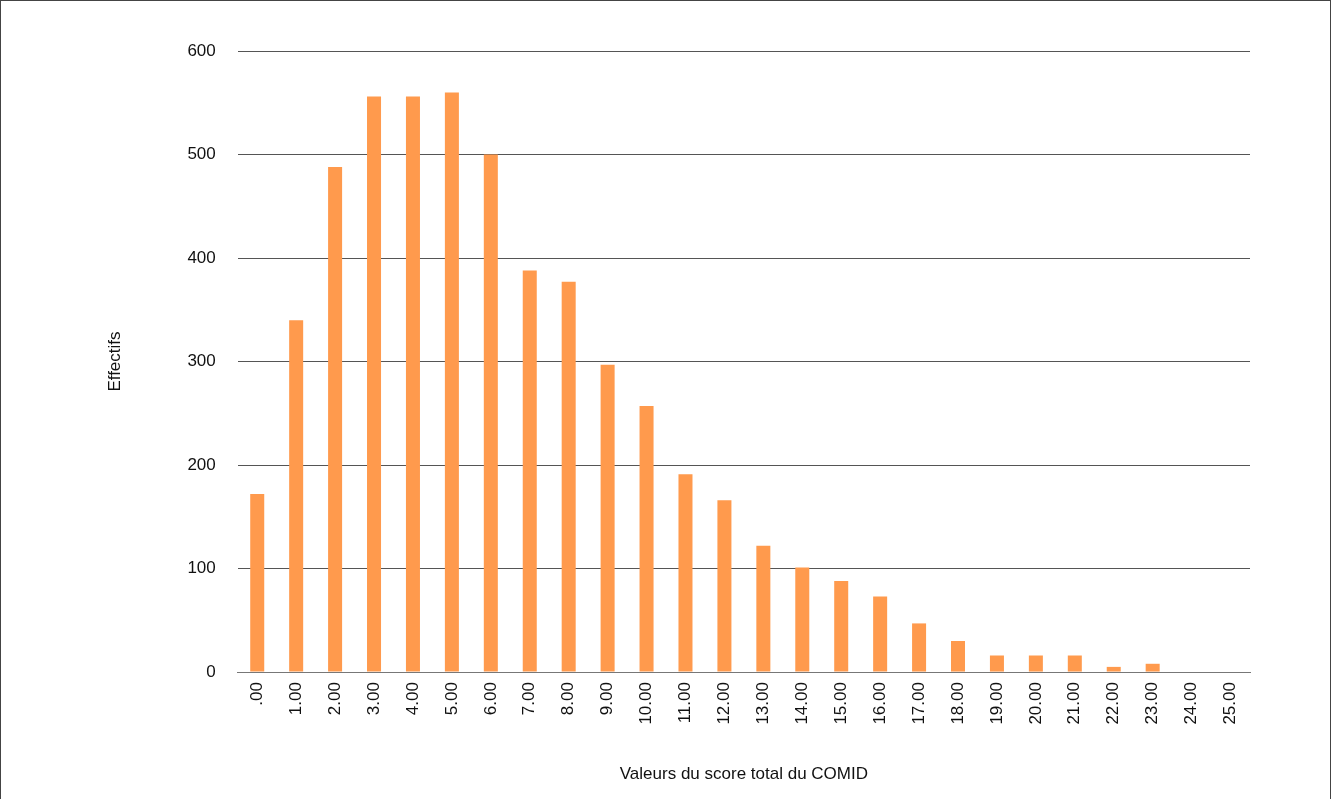  What do you see at coordinates (114, 361) in the screenshot?
I see `y-axis-title: Effectifs` at bounding box center [114, 361].